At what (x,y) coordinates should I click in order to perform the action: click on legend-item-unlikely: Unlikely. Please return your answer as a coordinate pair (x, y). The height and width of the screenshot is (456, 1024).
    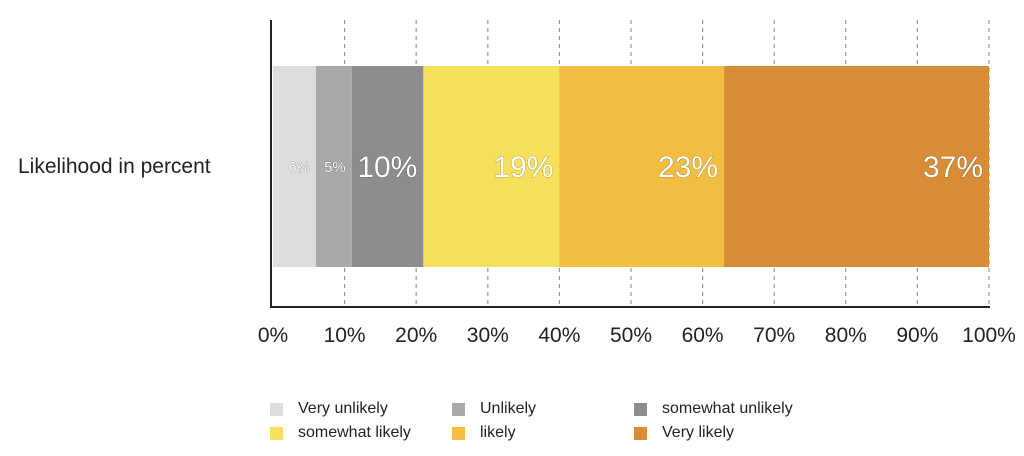
    Looking at the image, I should click on (543, 409).